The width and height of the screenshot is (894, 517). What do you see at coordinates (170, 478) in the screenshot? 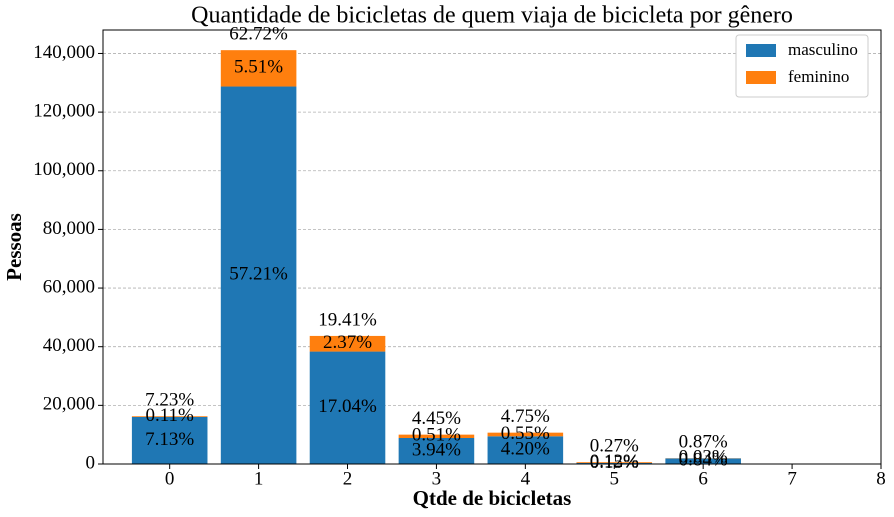
I see `x-tick-label: 0` at bounding box center [170, 478].